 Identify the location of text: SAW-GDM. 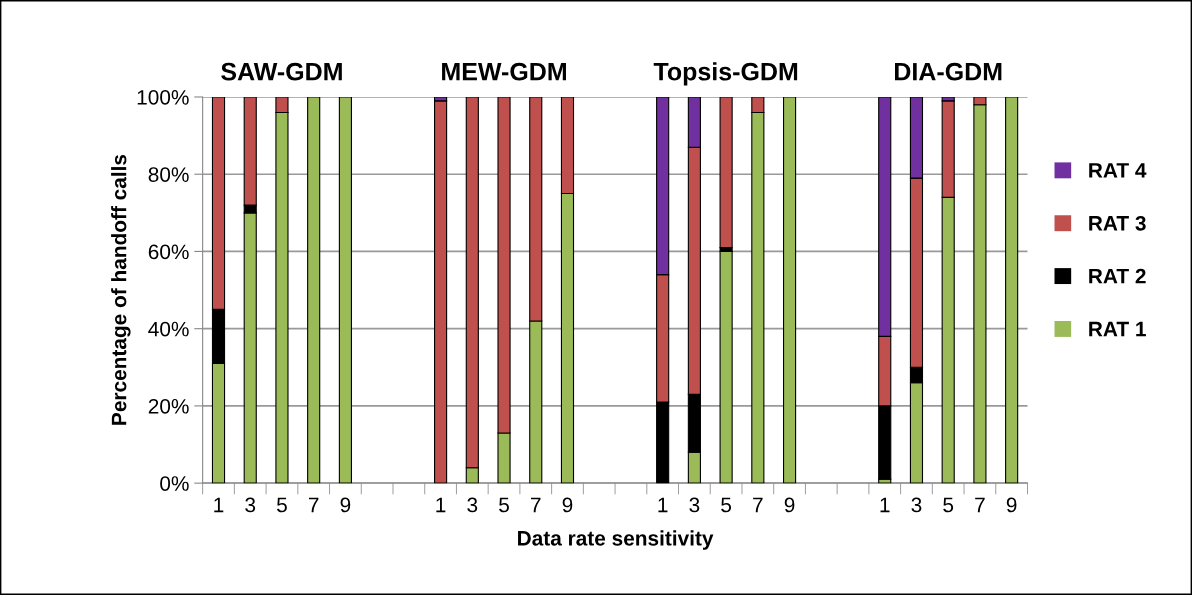
(281, 71).